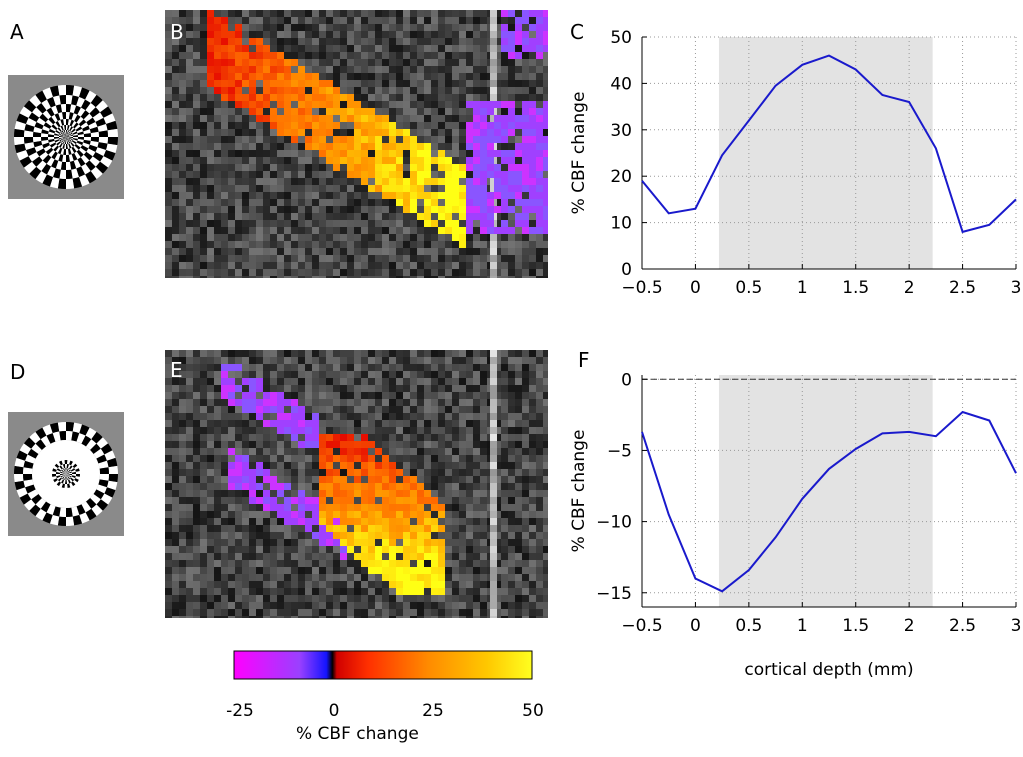 The width and height of the screenshot is (1023, 757). Describe the element at coordinates (614, 594) in the screenshot. I see `y-tick-label: −15` at that location.